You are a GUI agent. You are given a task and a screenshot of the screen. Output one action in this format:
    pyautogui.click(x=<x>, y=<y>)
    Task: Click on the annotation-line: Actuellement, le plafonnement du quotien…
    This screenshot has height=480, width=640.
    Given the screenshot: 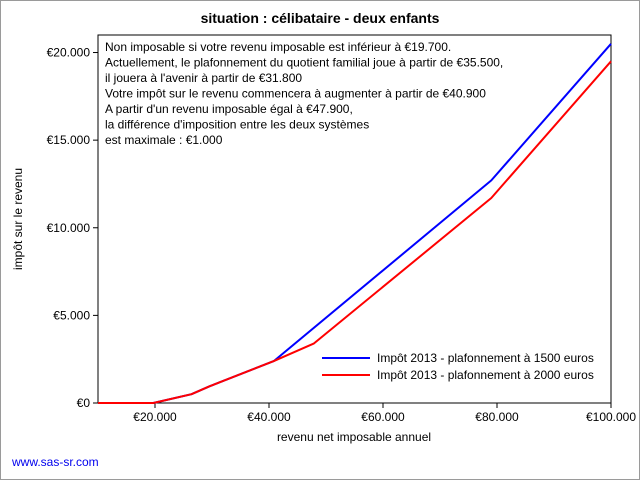 What is the action you would take?
    pyautogui.click(x=304, y=63)
    